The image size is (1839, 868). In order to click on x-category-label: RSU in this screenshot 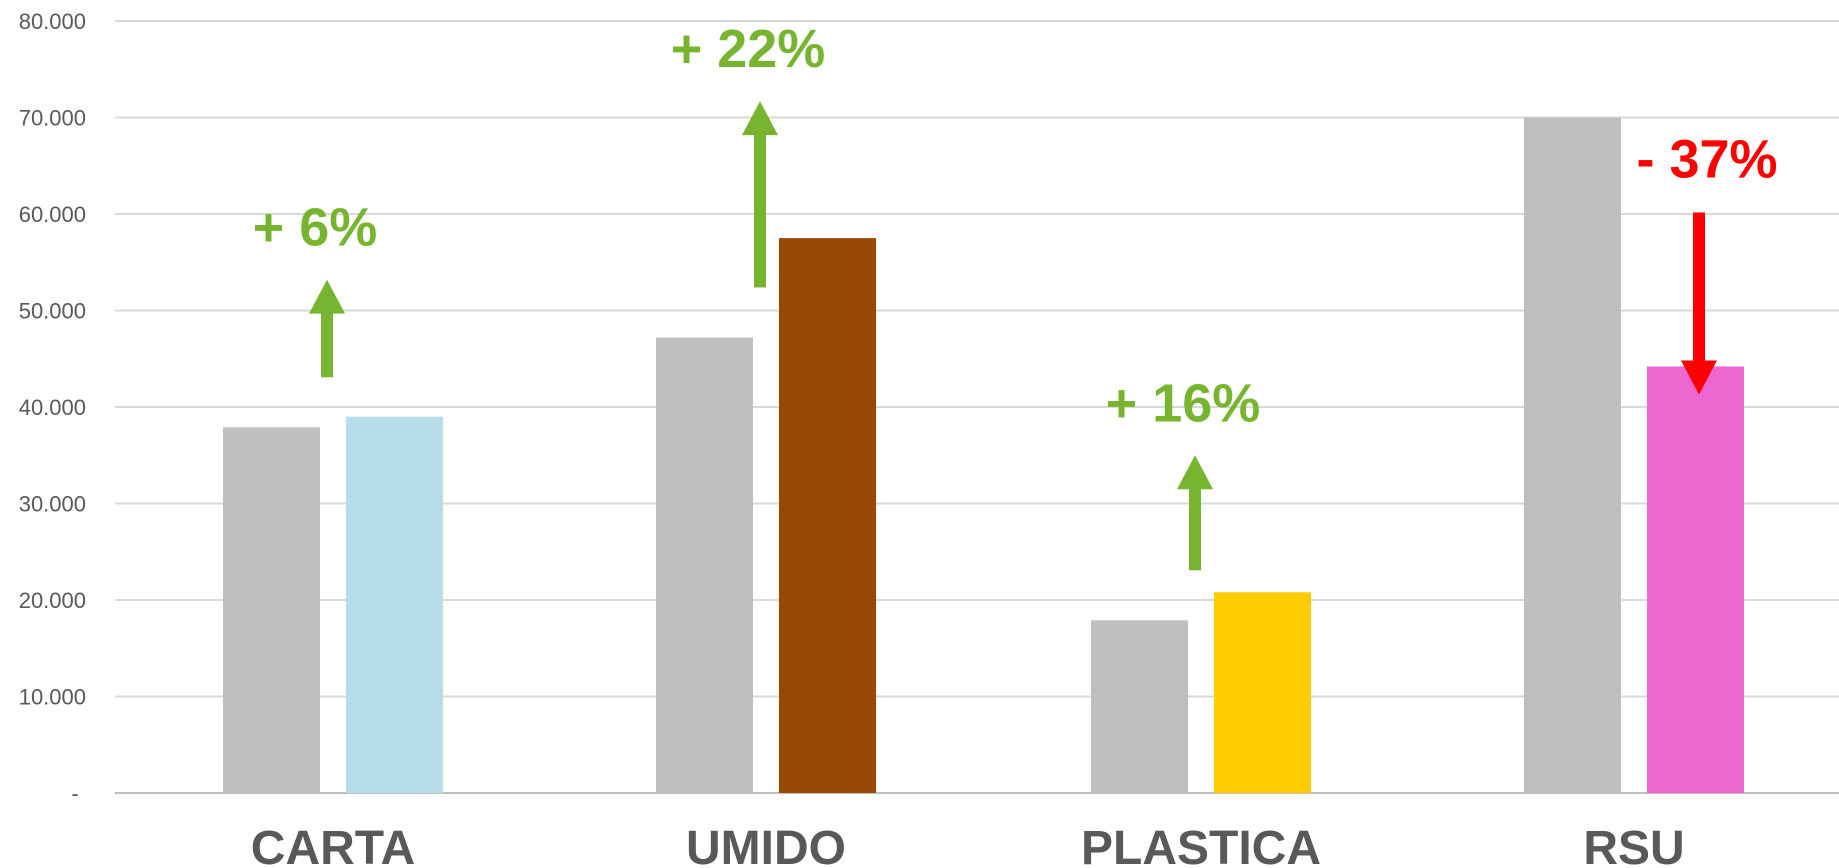, I will do `click(1633, 845)`.